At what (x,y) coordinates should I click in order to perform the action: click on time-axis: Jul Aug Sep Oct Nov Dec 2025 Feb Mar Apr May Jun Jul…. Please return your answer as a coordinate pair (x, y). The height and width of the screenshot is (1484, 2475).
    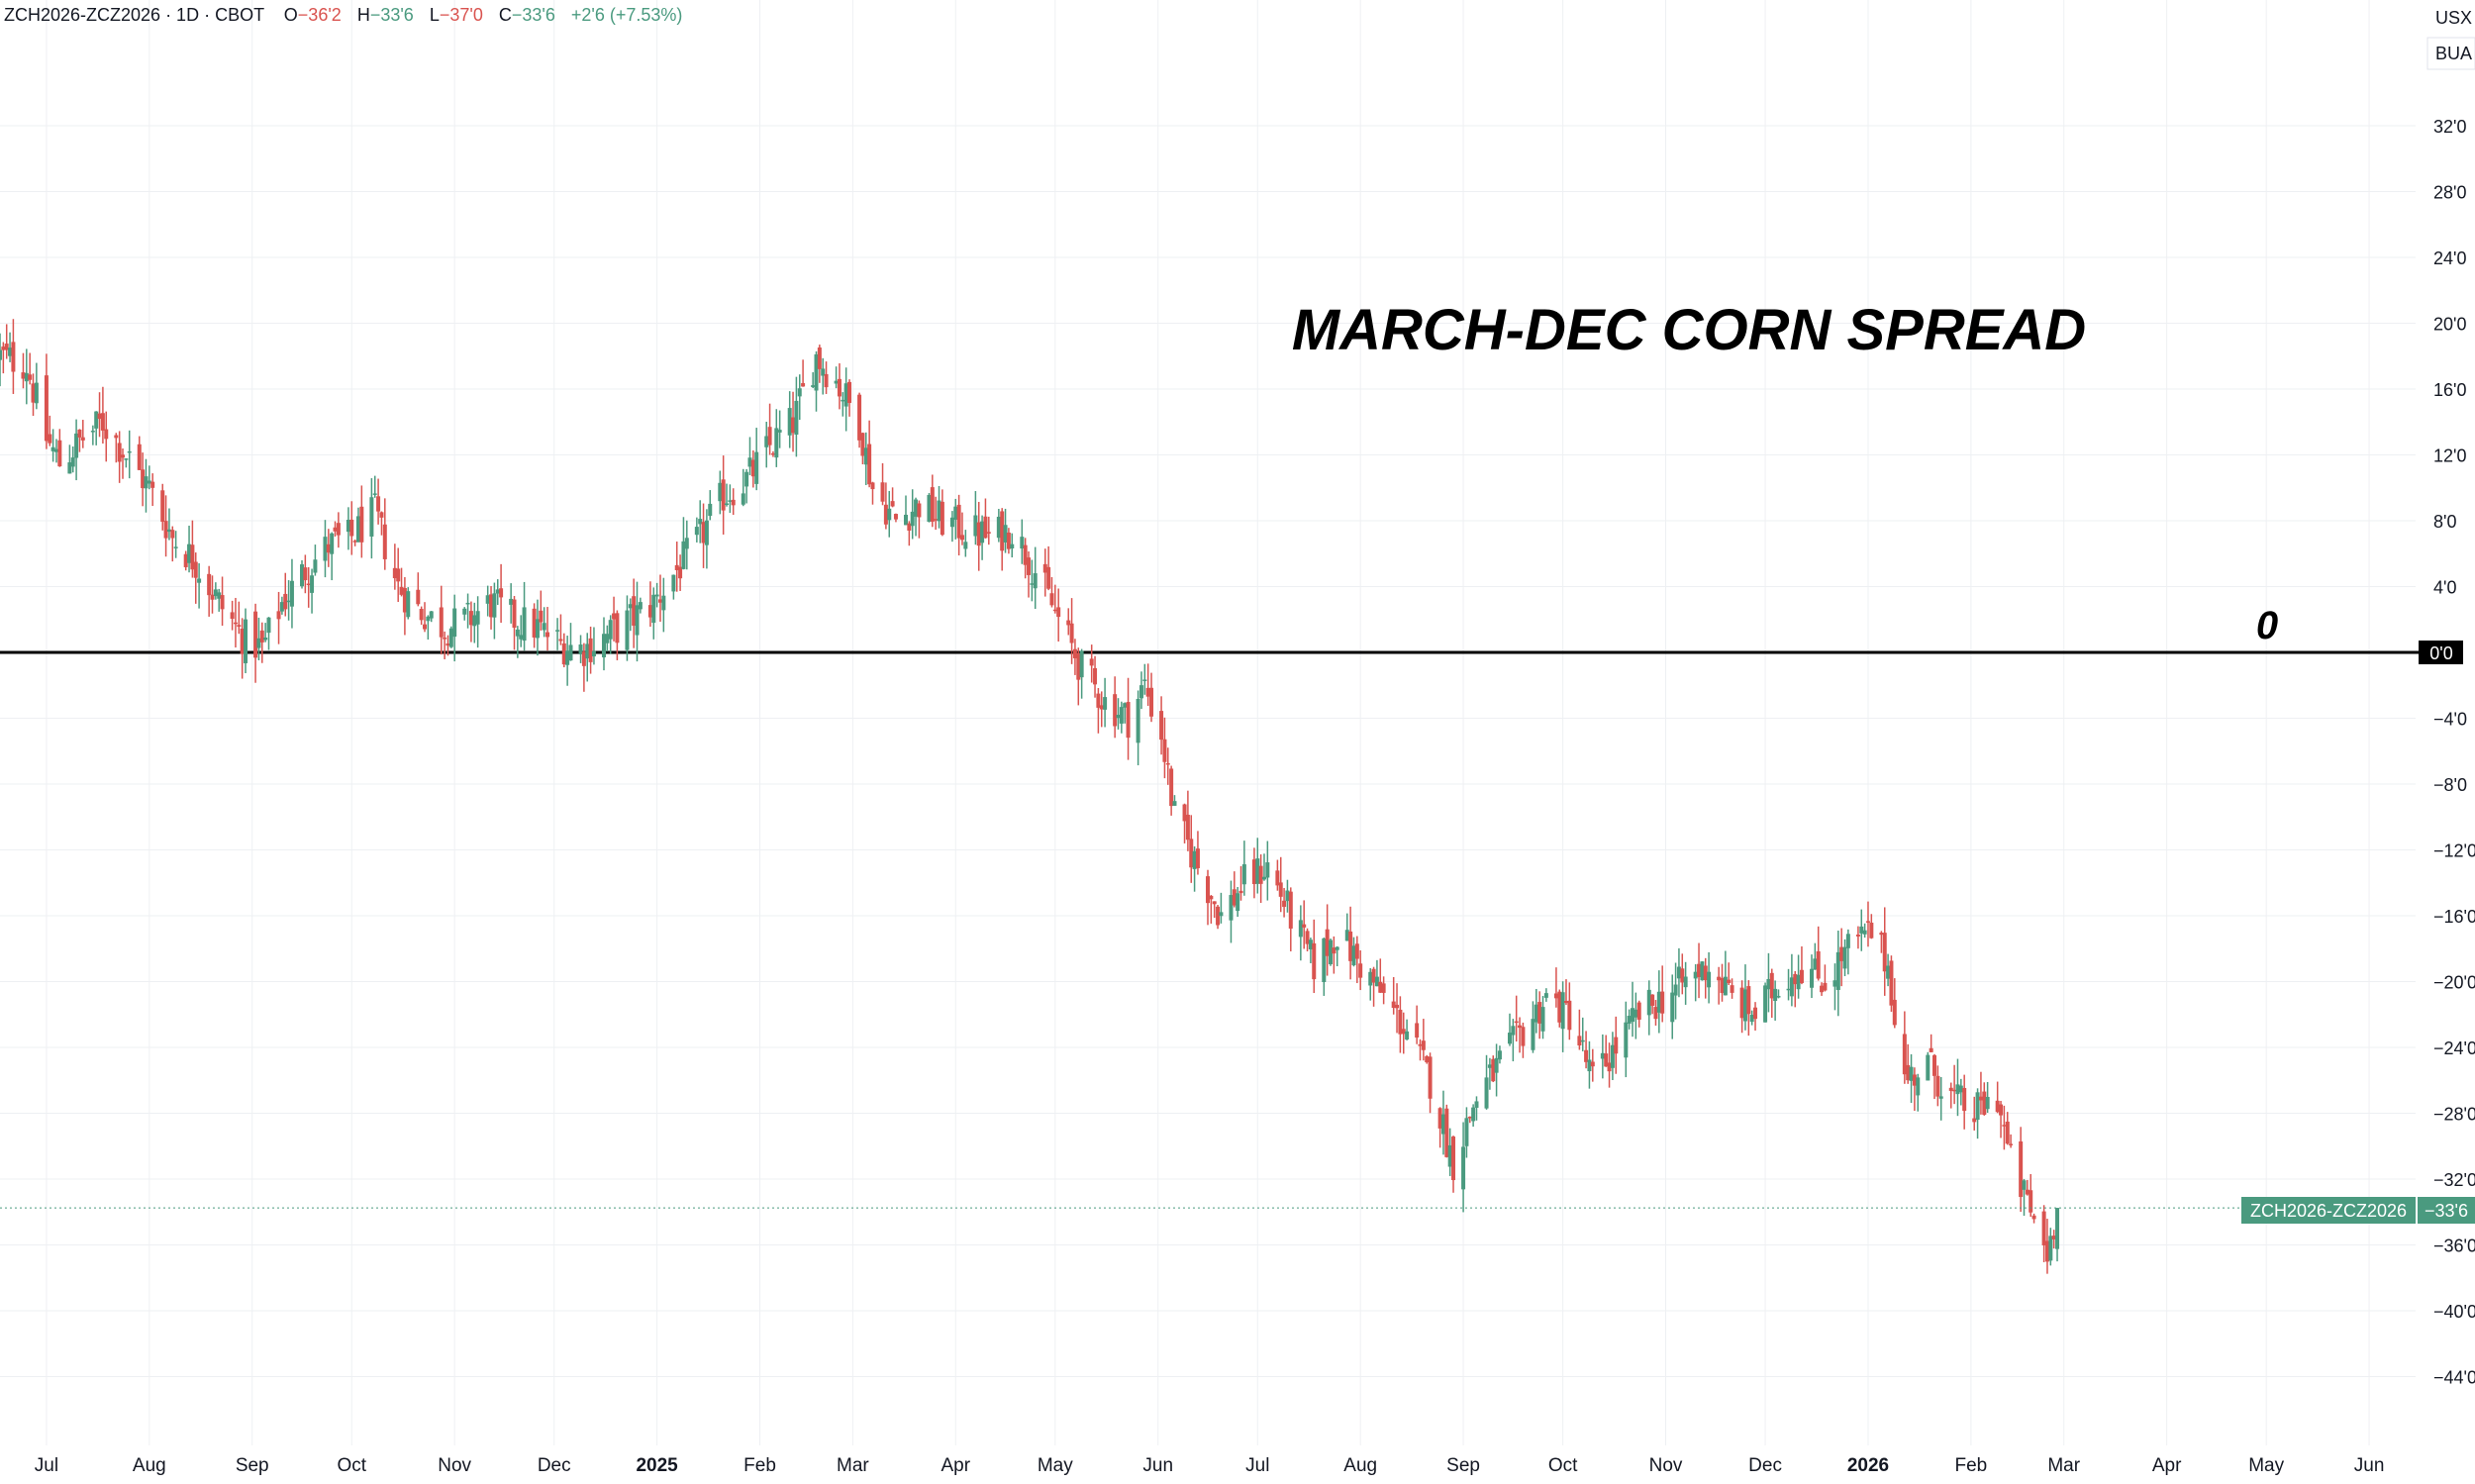
    Looking at the image, I should click on (1210, 1465).